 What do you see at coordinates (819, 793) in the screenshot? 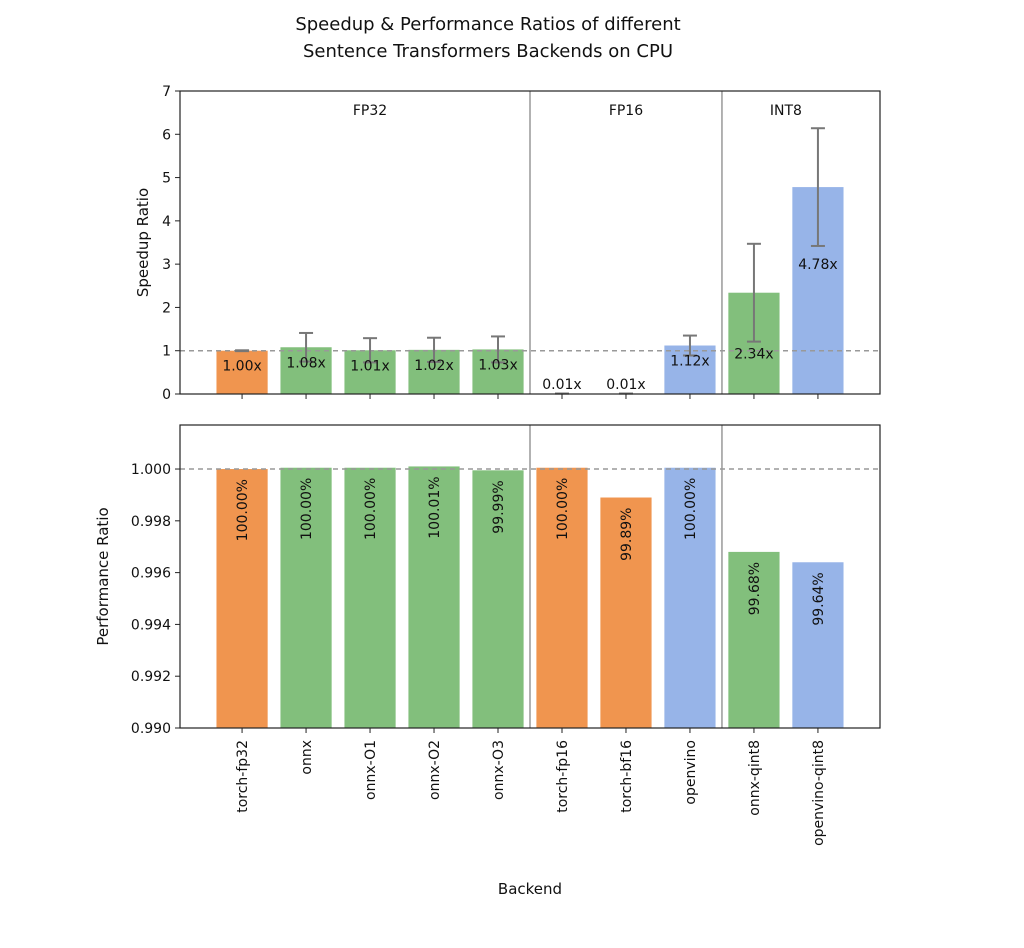
I see `x-tick-label: openvino-qint8` at bounding box center [819, 793].